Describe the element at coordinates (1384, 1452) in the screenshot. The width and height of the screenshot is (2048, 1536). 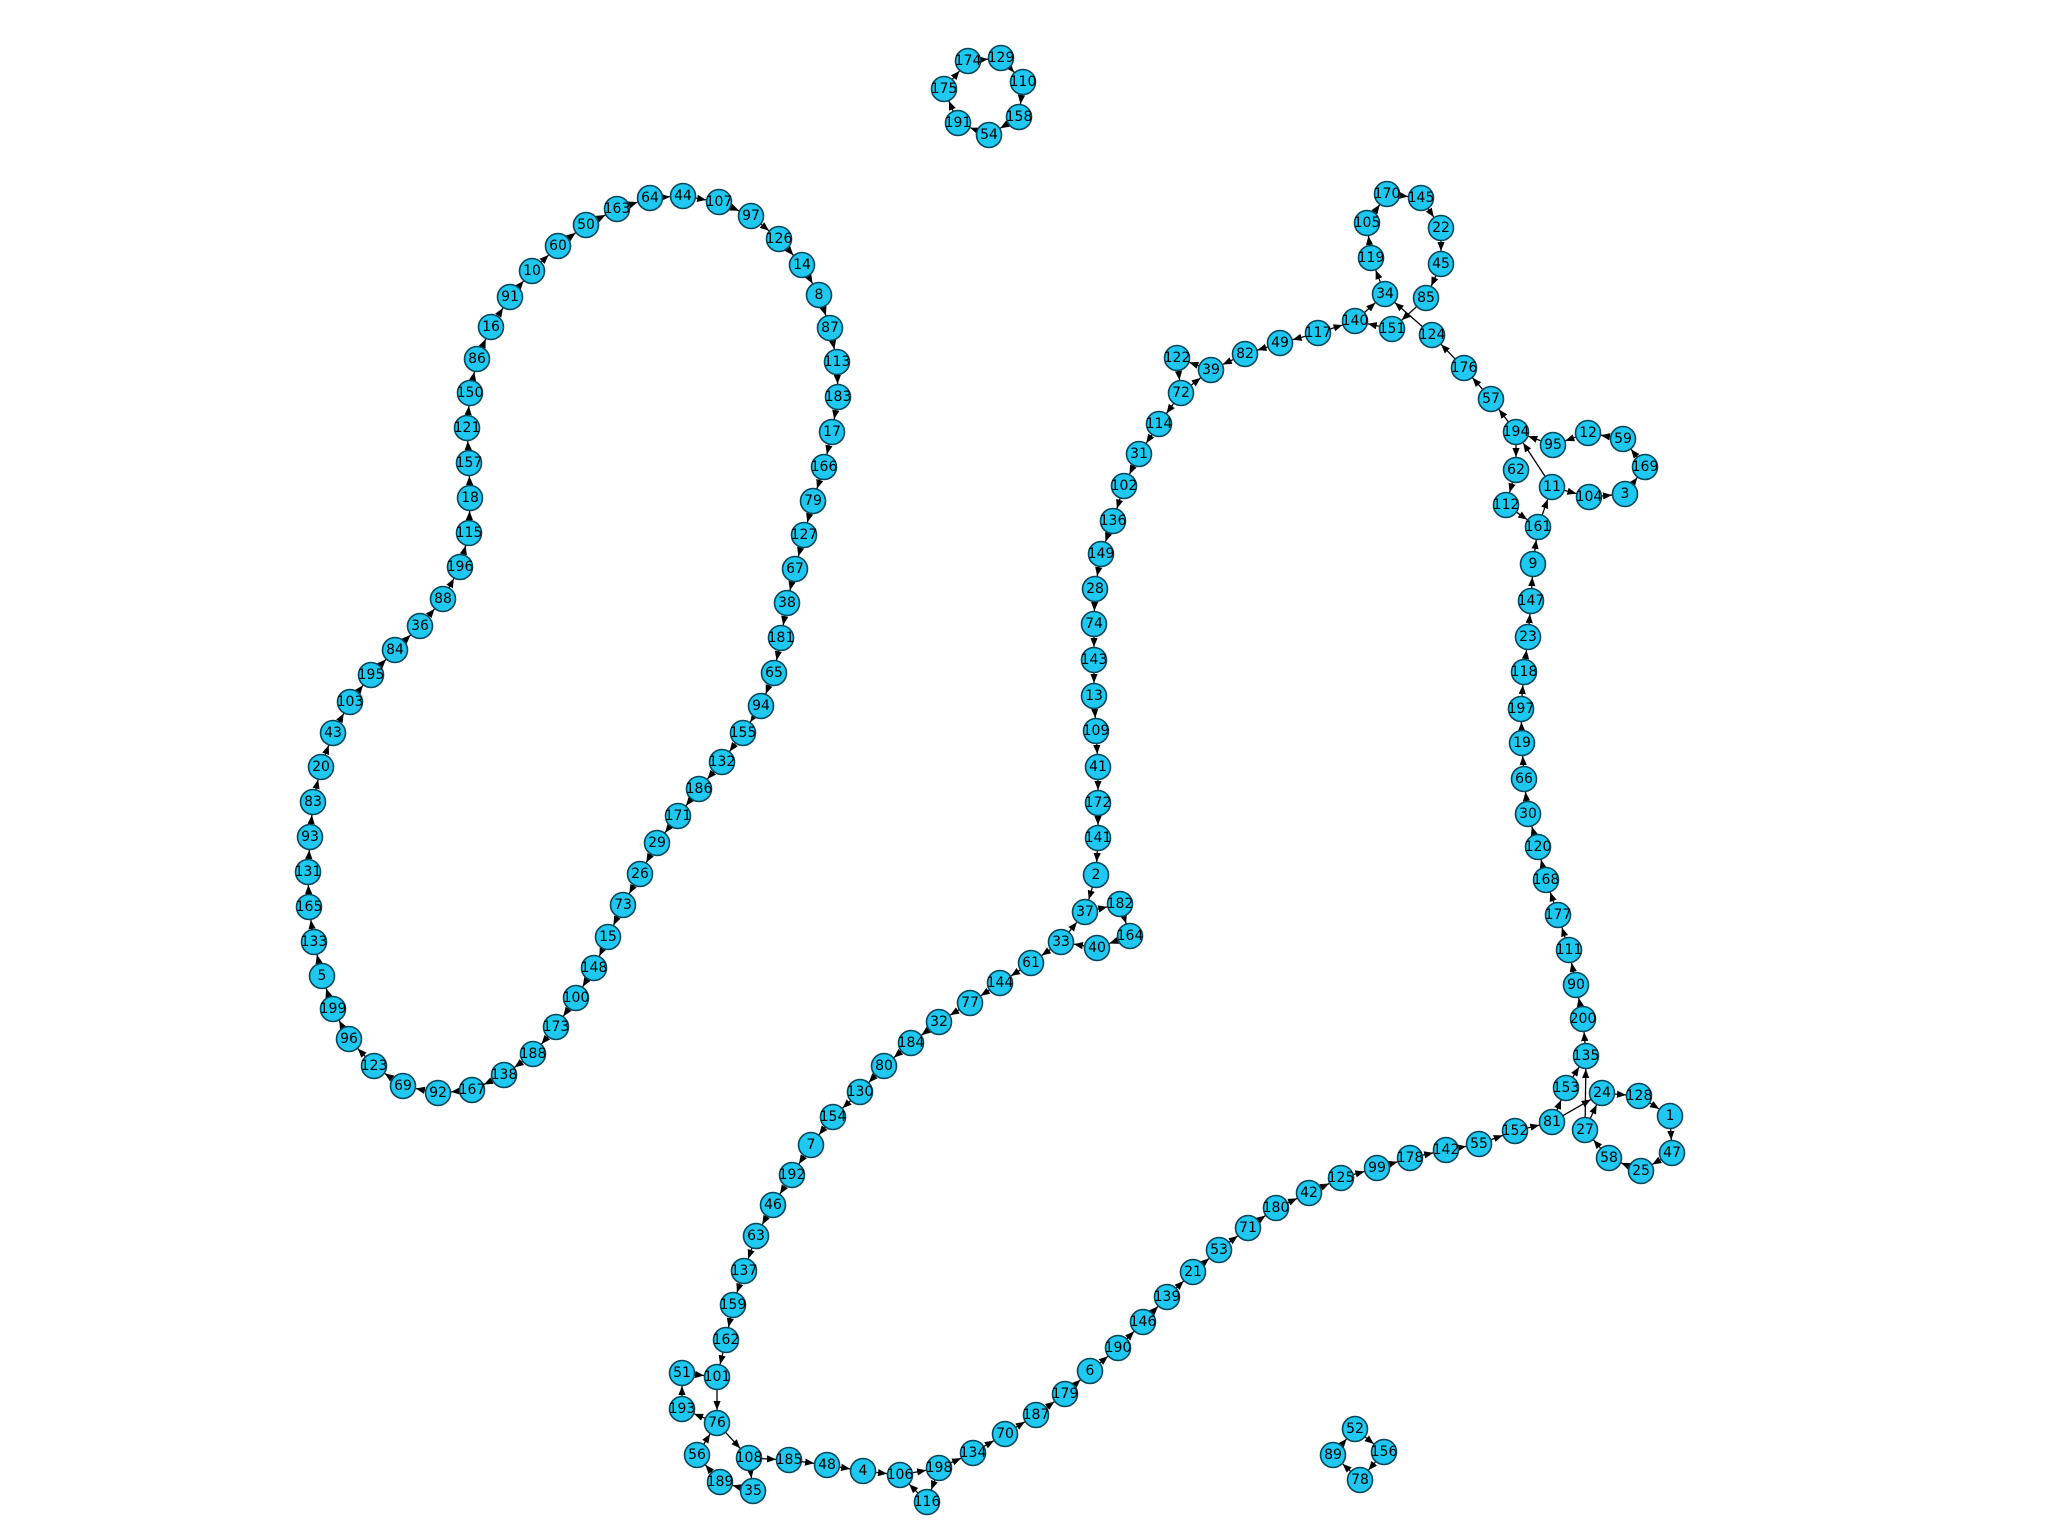
I see `node-156: 156` at that location.